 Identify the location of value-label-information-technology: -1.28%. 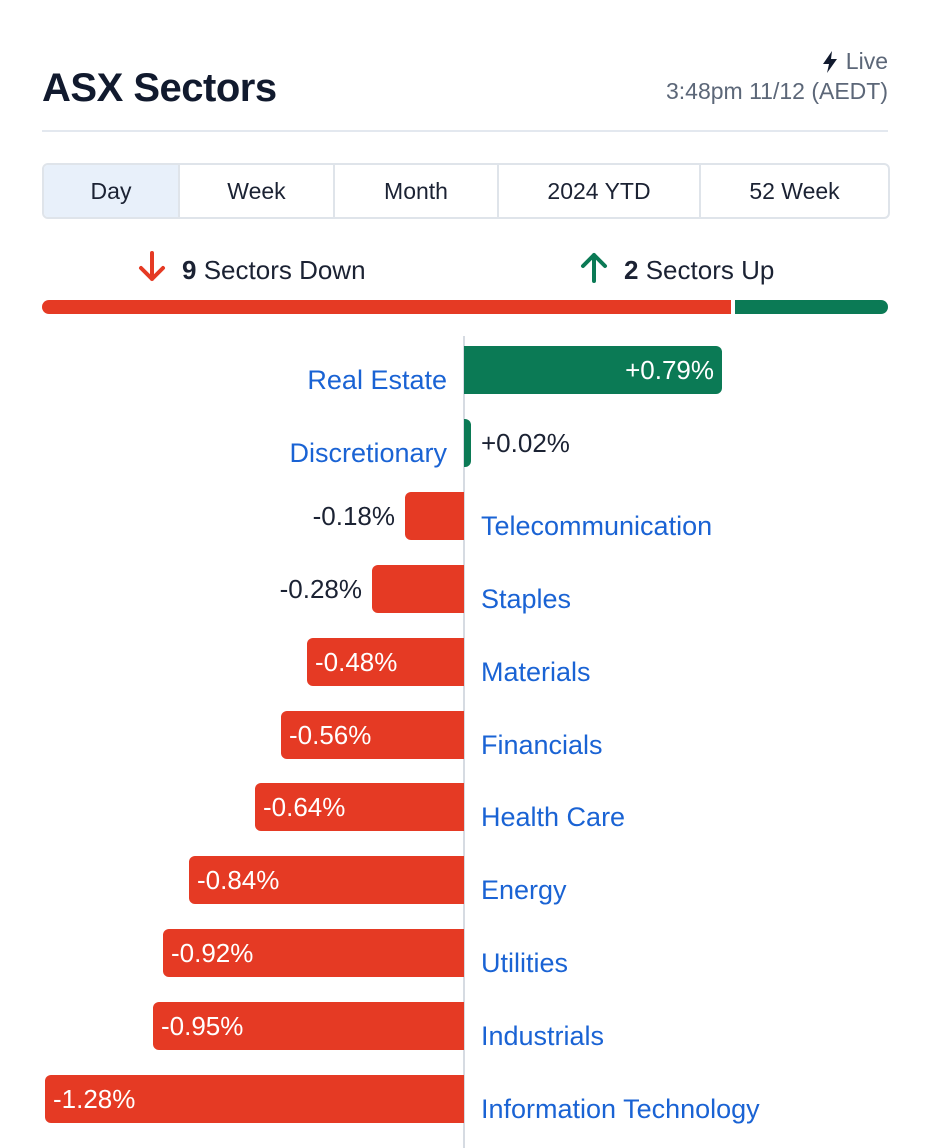
(94, 1099).